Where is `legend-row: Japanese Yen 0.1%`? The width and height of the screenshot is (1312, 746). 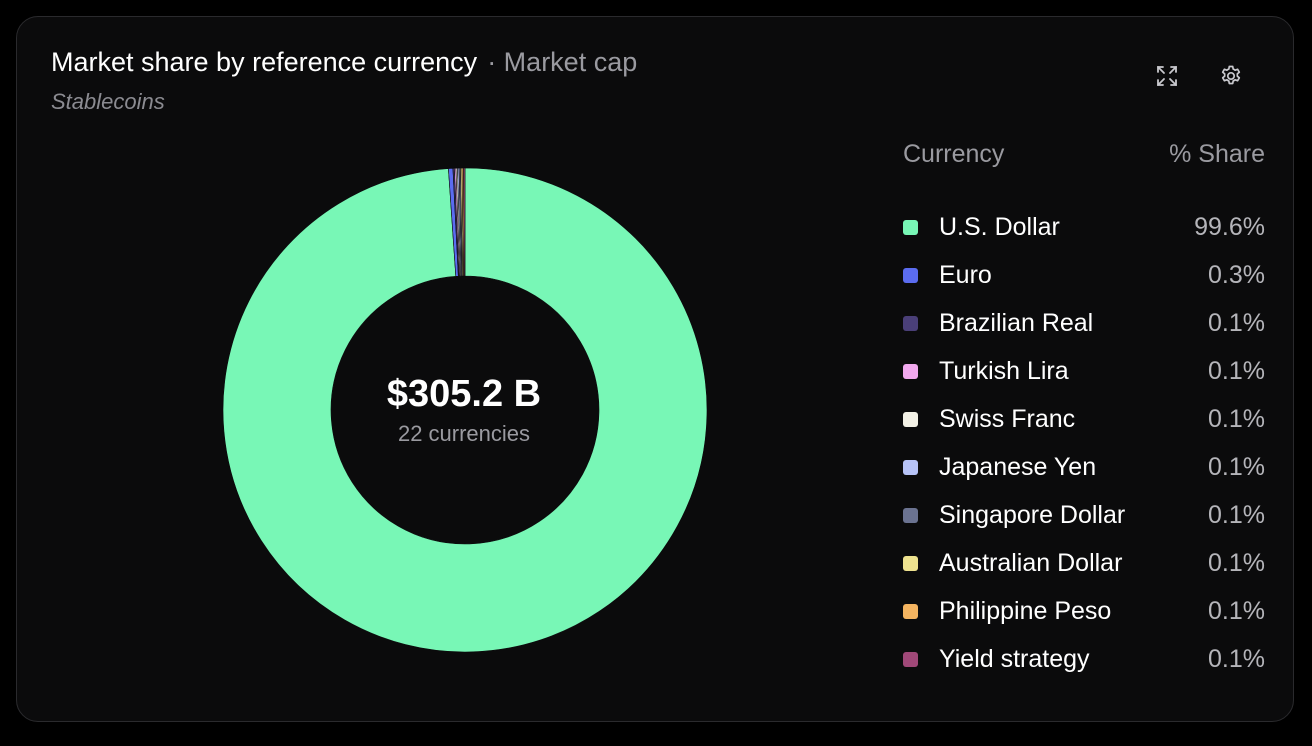 legend-row: Japanese Yen 0.1% is located at coordinates (1084, 467).